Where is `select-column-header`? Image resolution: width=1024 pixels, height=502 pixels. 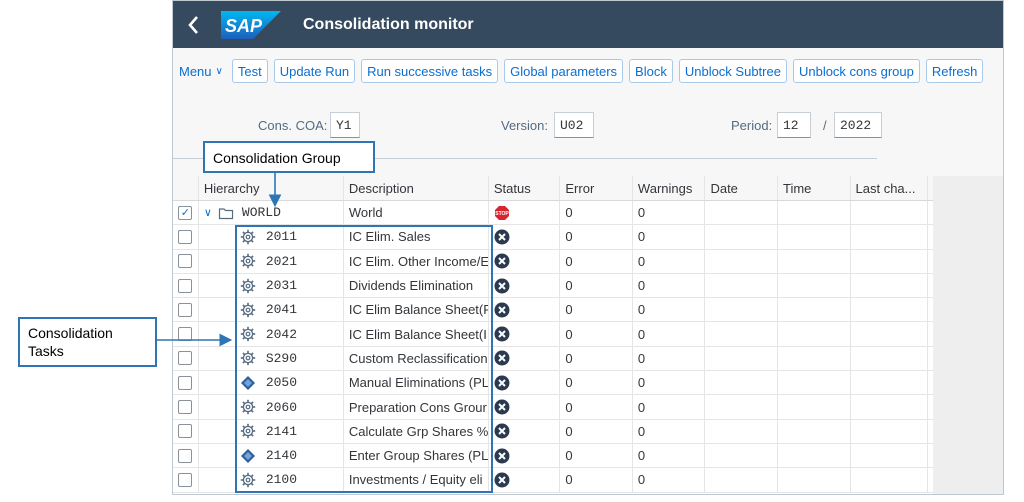 select-column-header is located at coordinates (186, 188).